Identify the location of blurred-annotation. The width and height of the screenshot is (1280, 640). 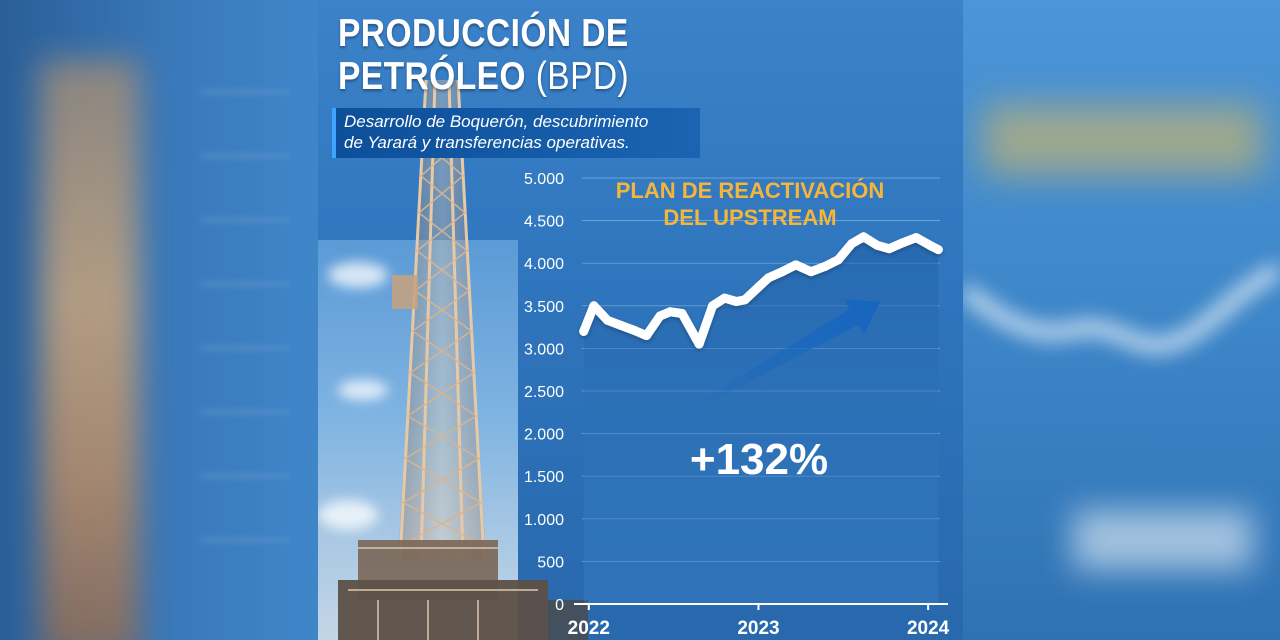
(1123, 140).